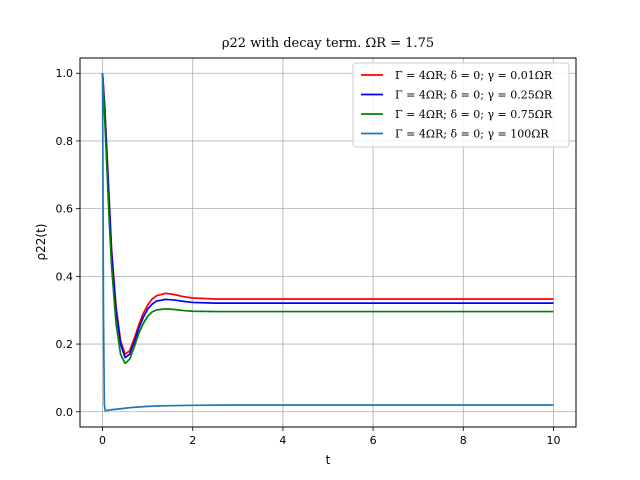  What do you see at coordinates (65, 344) in the screenshot?
I see `y-tick-label: 0.2` at bounding box center [65, 344].